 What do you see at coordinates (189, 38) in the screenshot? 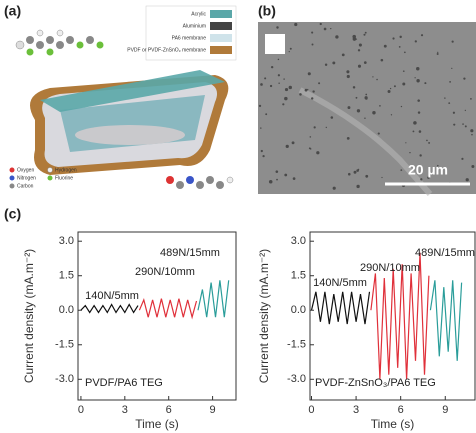
I see `legend-text: PA6 membrane` at bounding box center [189, 38].